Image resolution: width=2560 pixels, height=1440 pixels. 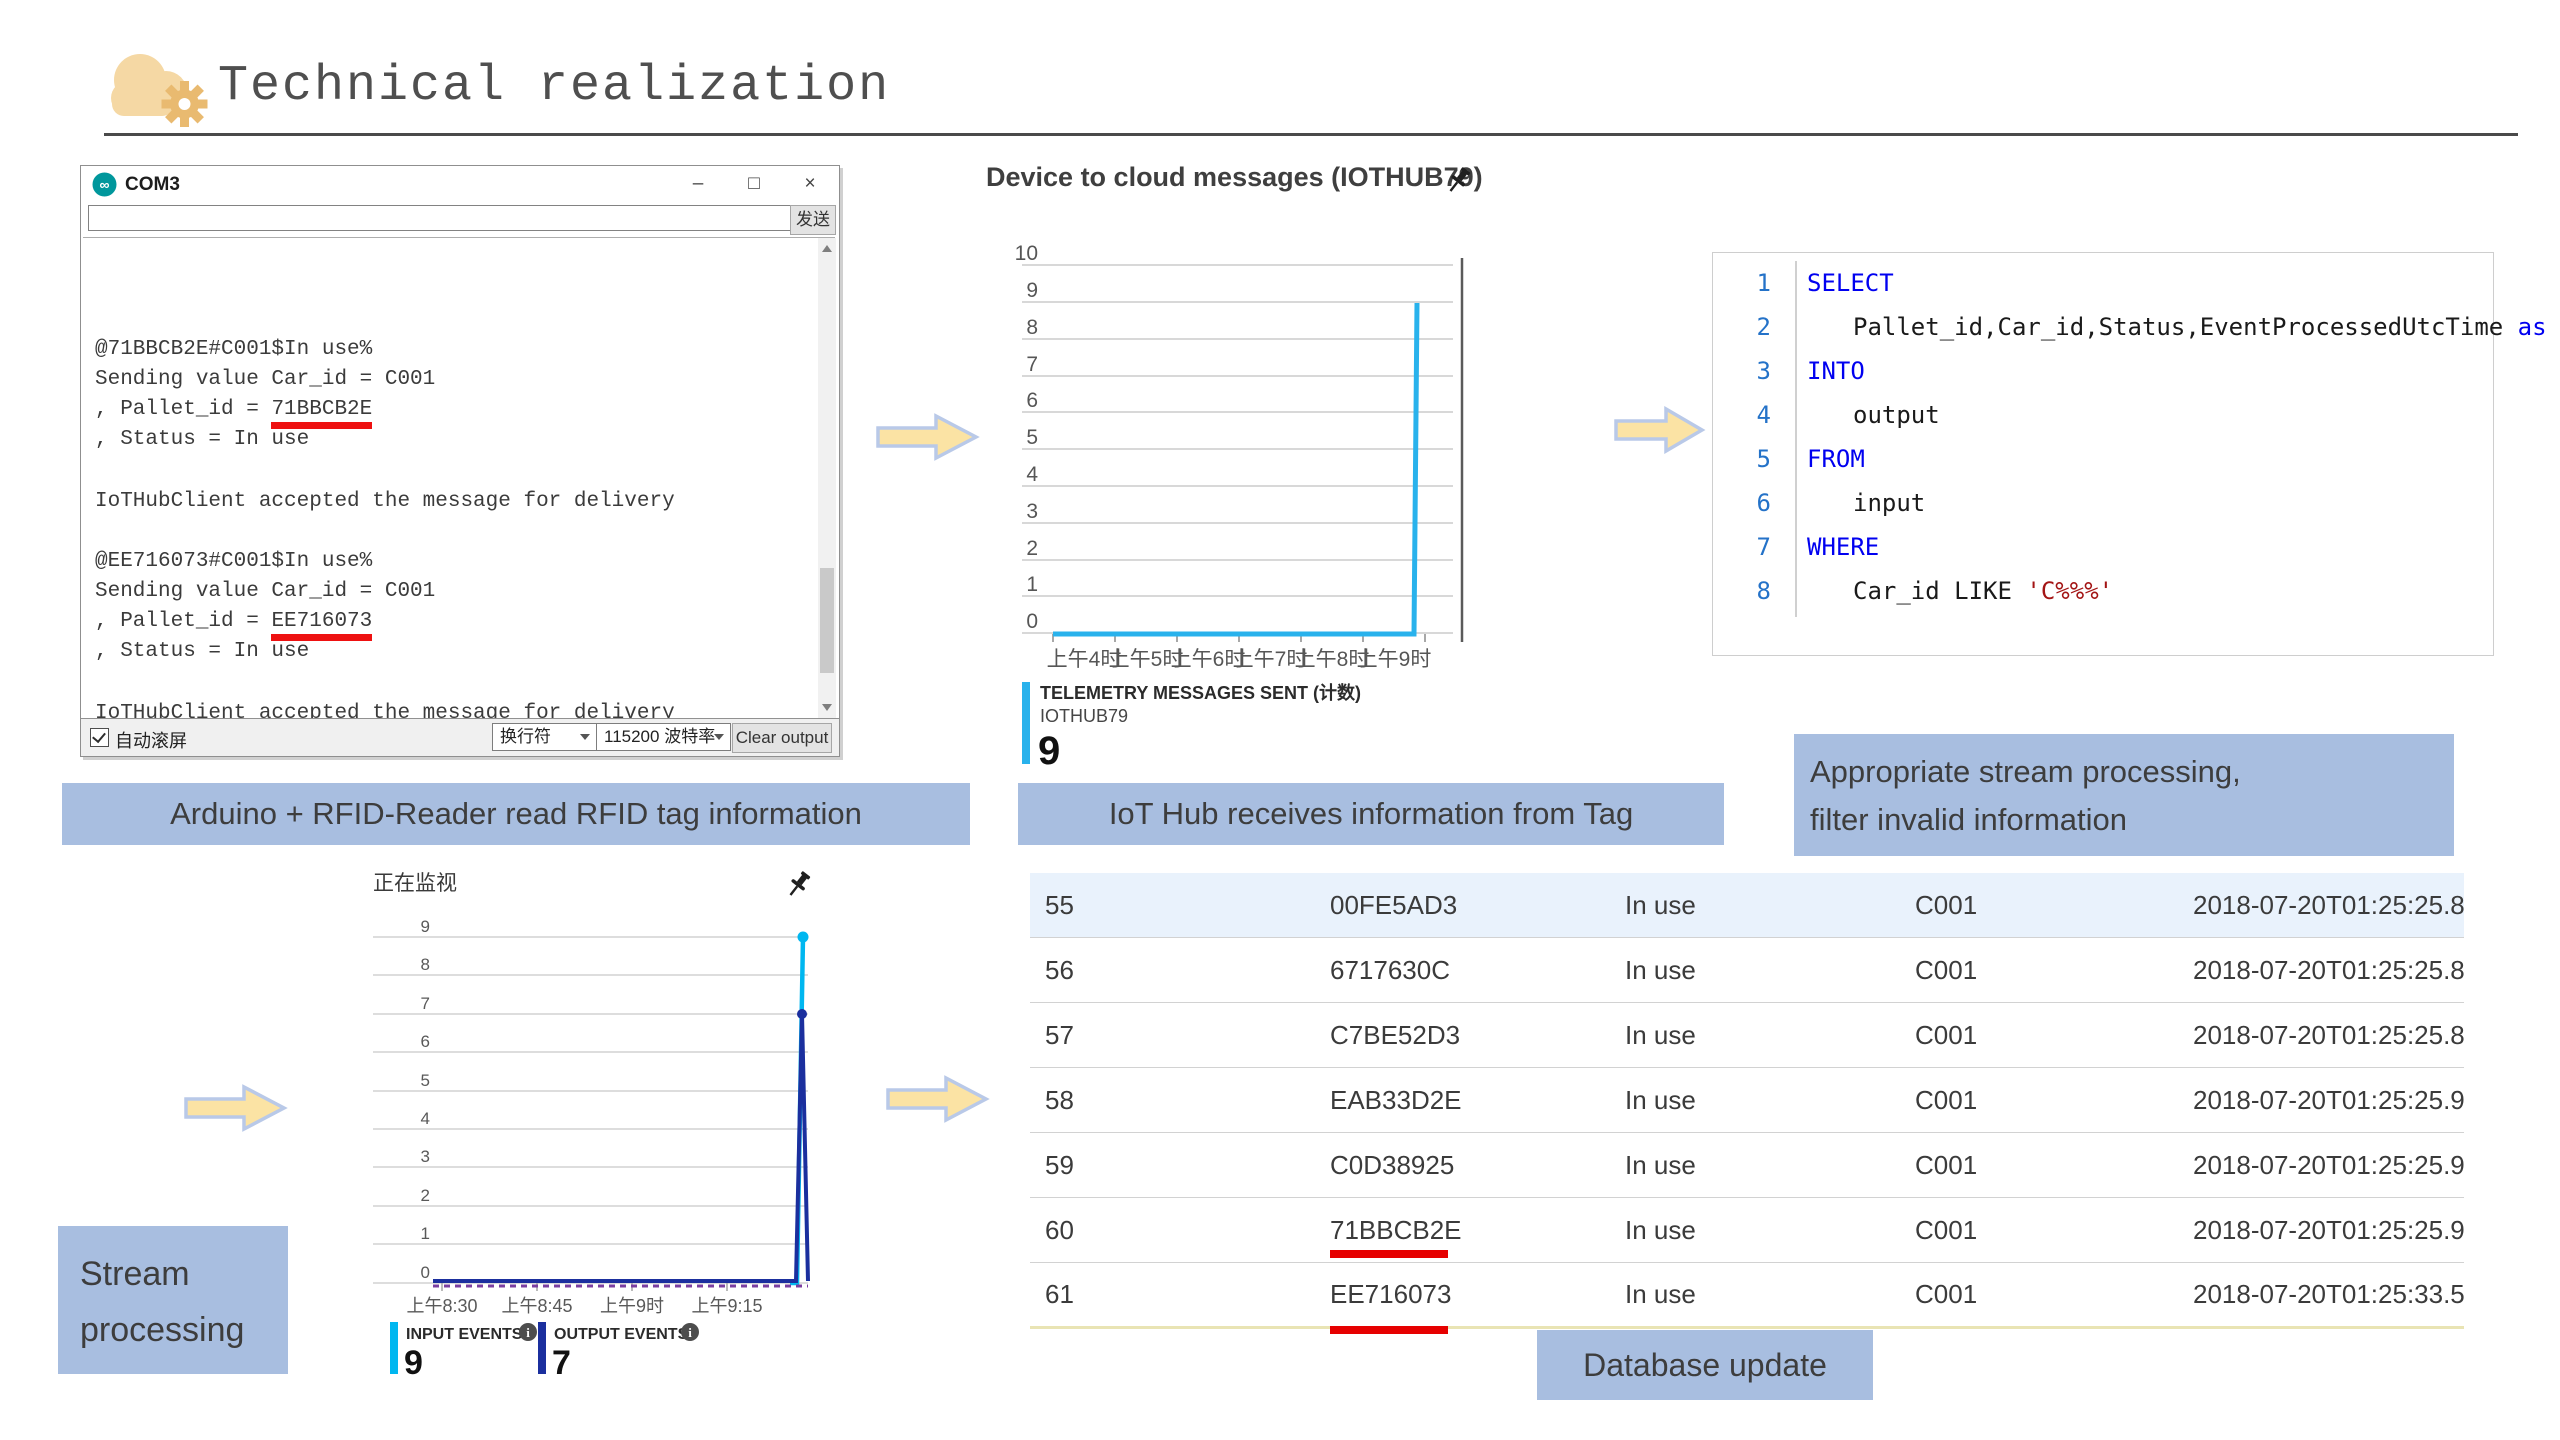 I want to click on label-database-update: Database update, so click(x=1705, y=1365).